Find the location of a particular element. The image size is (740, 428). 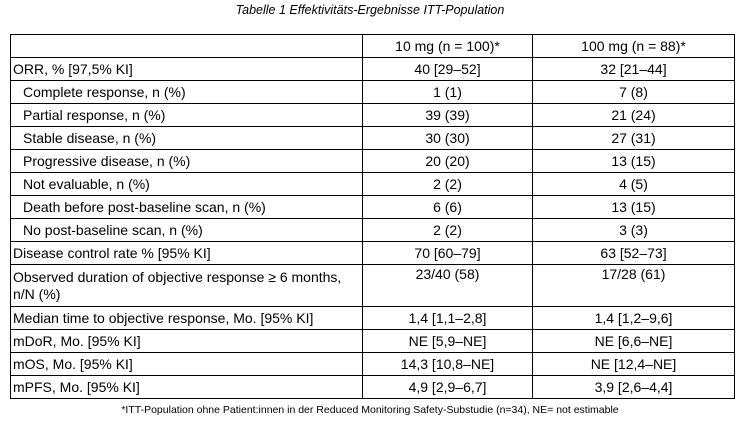

cell-100mg: NE [12,4–NE] is located at coordinates (633, 364).